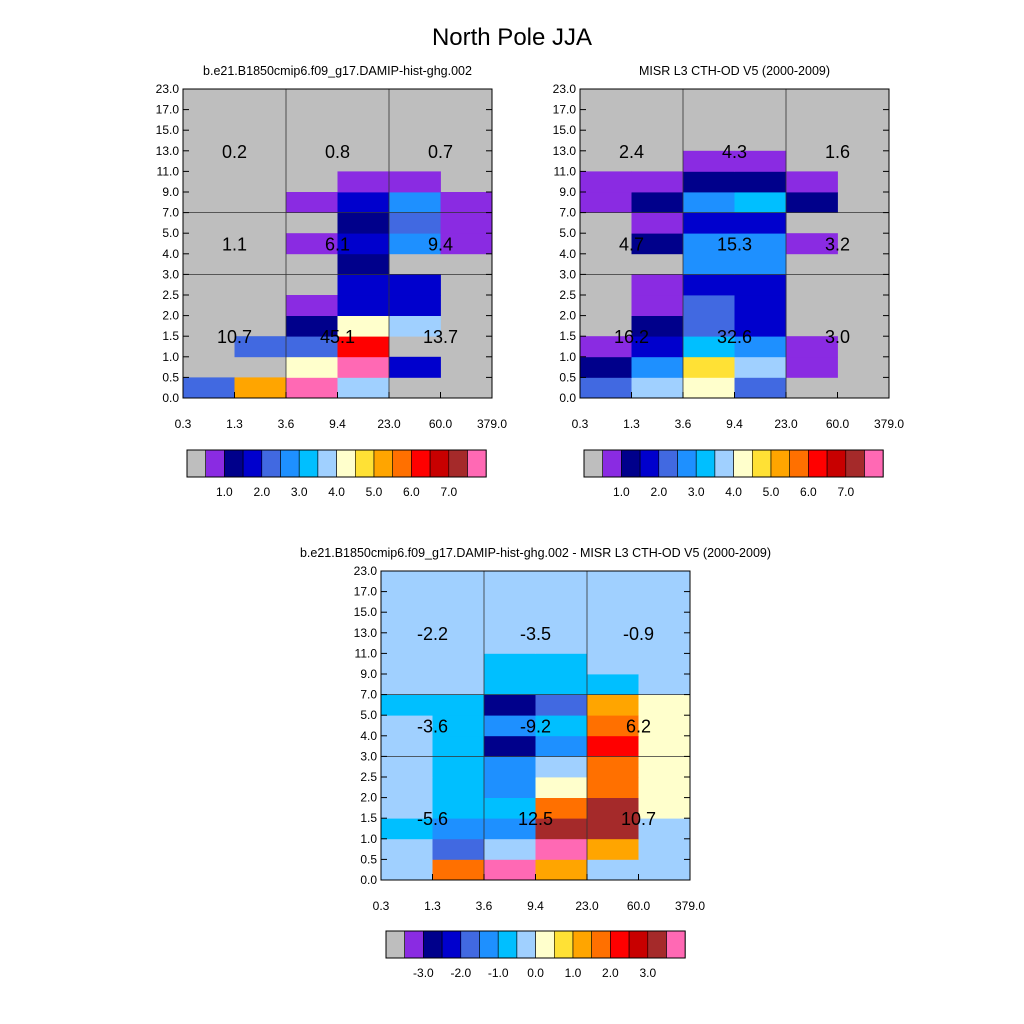 The height and width of the screenshot is (1024, 1024). Describe the element at coordinates (587, 906) in the screenshot. I see `x-tick-label: 23.0` at that location.